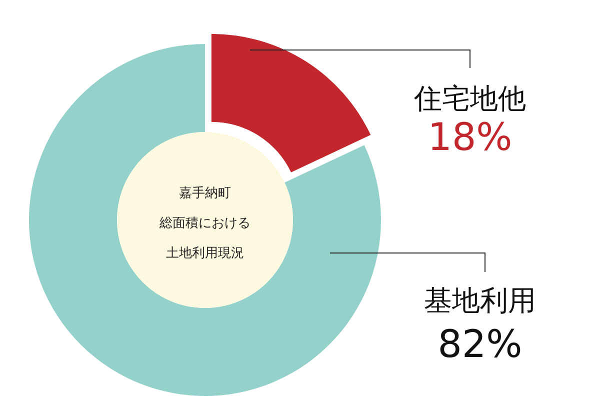 This screenshot has width=600, height=400. I want to click on text: 総面積における, so click(204, 223).